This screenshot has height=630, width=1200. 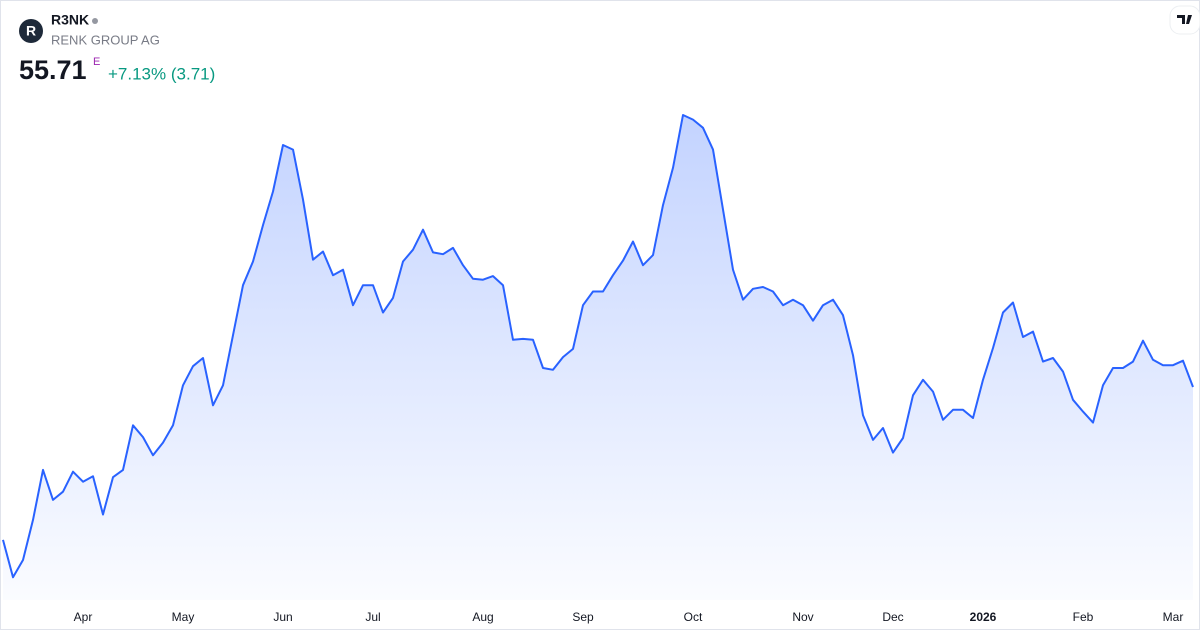 What do you see at coordinates (161, 73) in the screenshot?
I see `price-change: +7.13% (3.71)` at bounding box center [161, 73].